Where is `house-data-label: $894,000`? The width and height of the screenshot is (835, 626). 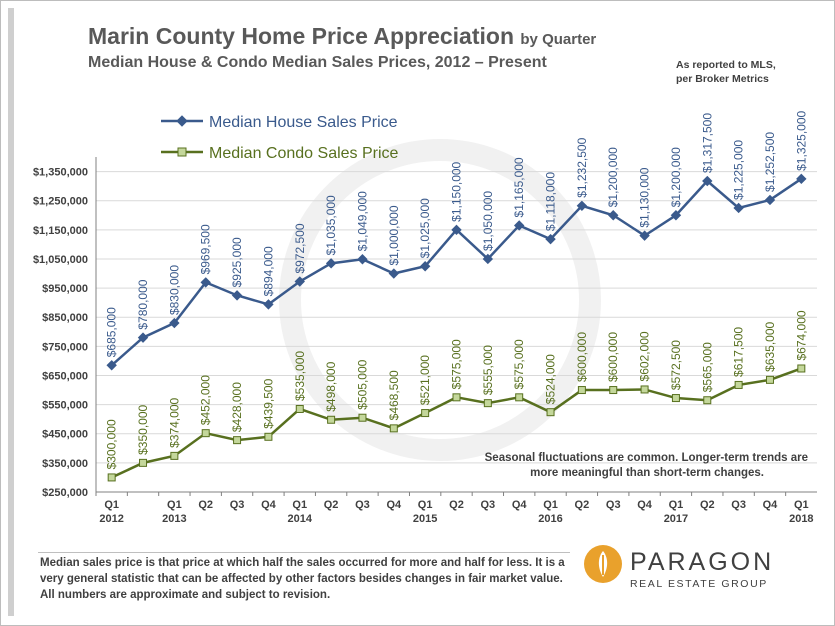
house-data-label: $894,000 is located at coordinates (268, 271).